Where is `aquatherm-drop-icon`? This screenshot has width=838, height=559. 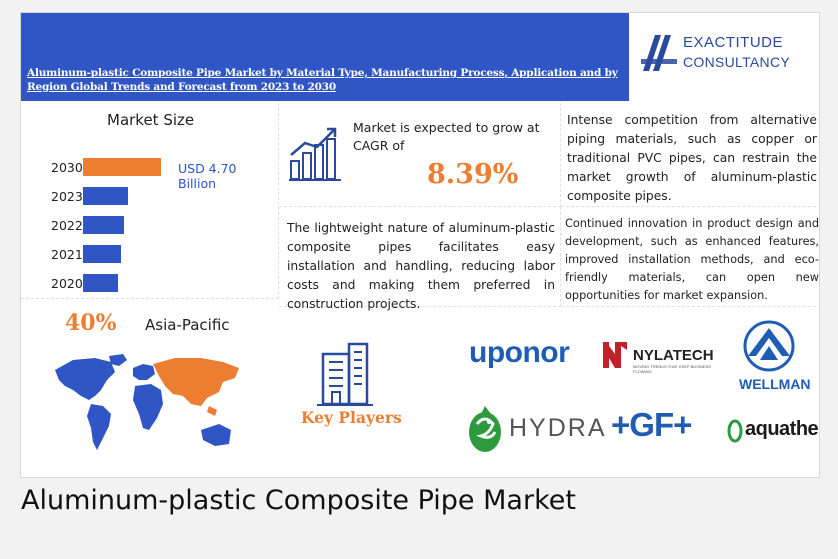
aquatherm-drop-icon is located at coordinates (735, 431).